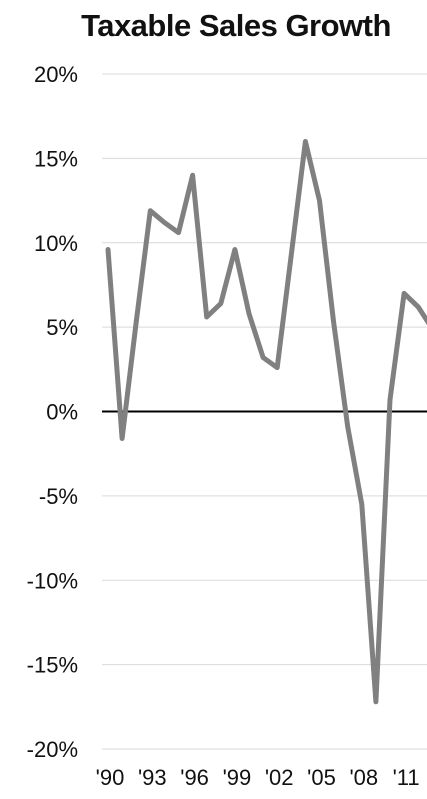  What do you see at coordinates (58, 496) in the screenshot?
I see `y-tick-label: -5%` at bounding box center [58, 496].